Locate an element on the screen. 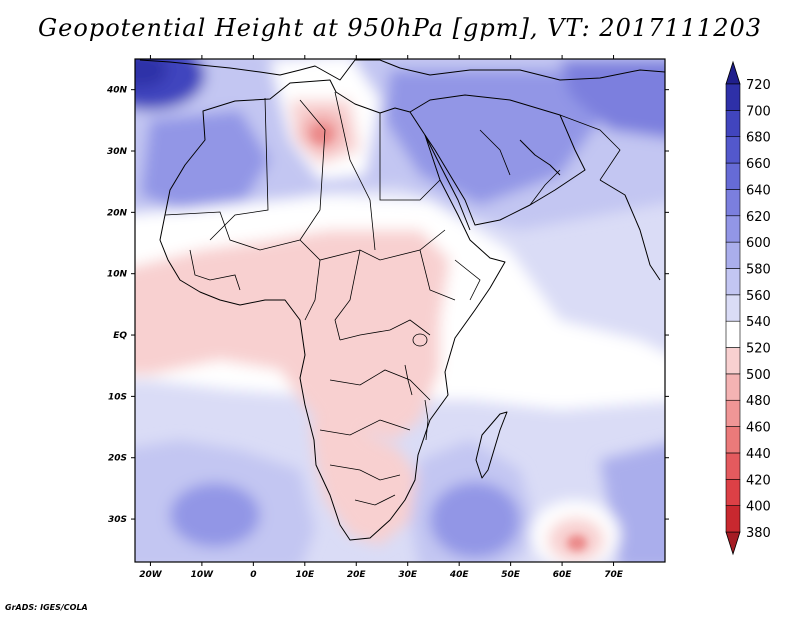  colorbar-label: 480 is located at coordinates (758, 401).